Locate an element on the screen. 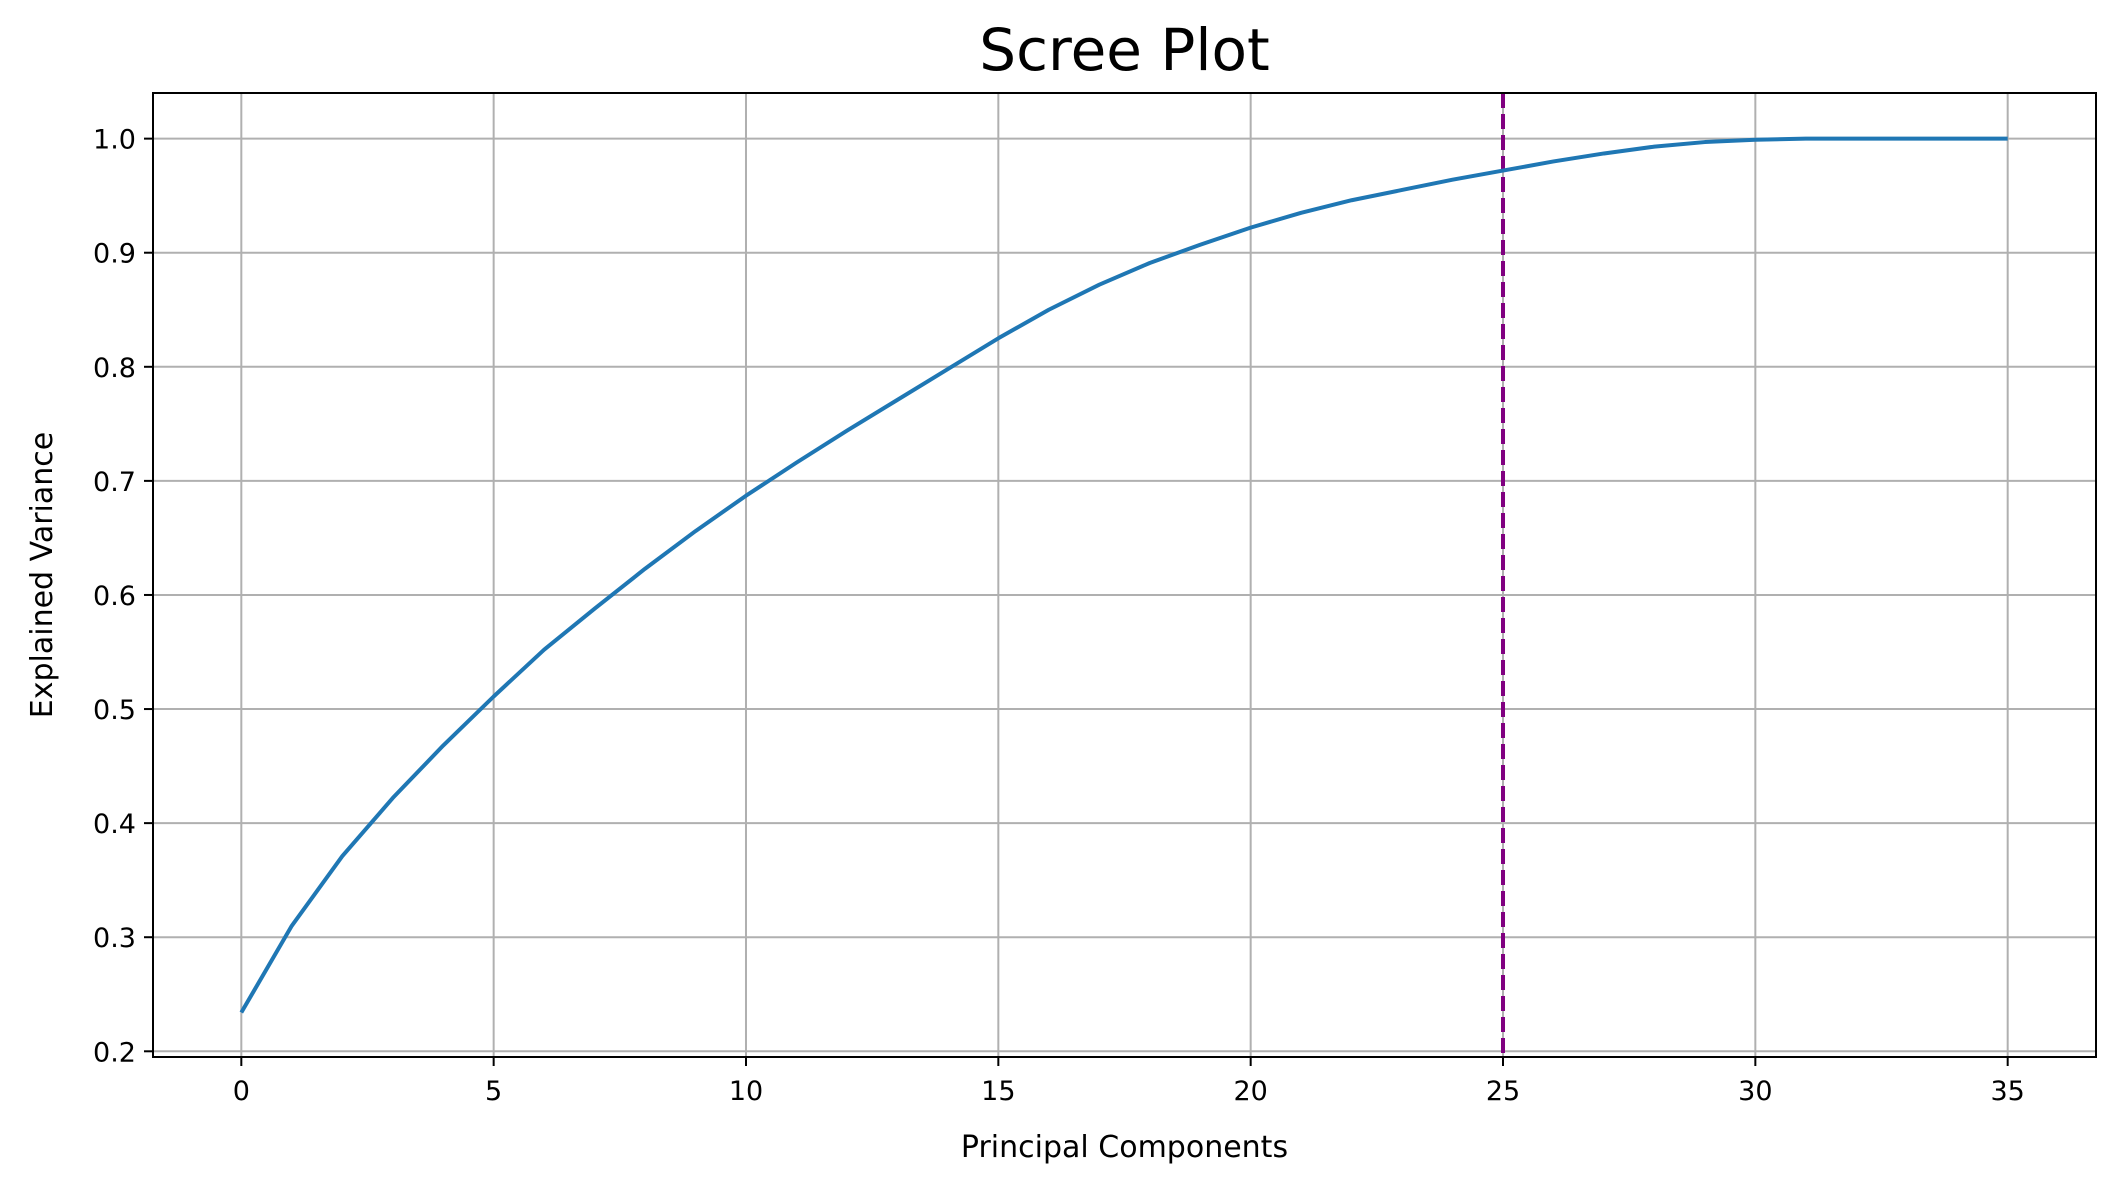 The height and width of the screenshot is (1190, 2115). y-tick-label: 0.6 is located at coordinates (114, 596).